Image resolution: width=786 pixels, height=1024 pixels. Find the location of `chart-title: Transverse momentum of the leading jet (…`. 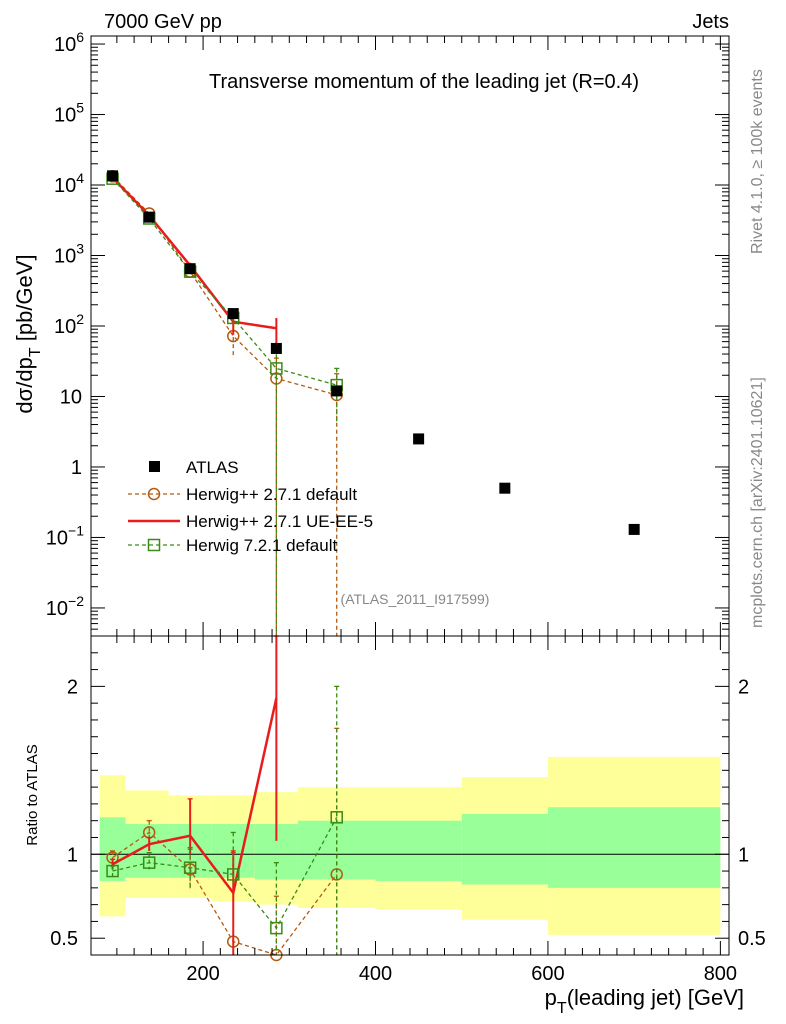

chart-title: Transverse momentum of the leading jet (… is located at coordinates (424, 82).